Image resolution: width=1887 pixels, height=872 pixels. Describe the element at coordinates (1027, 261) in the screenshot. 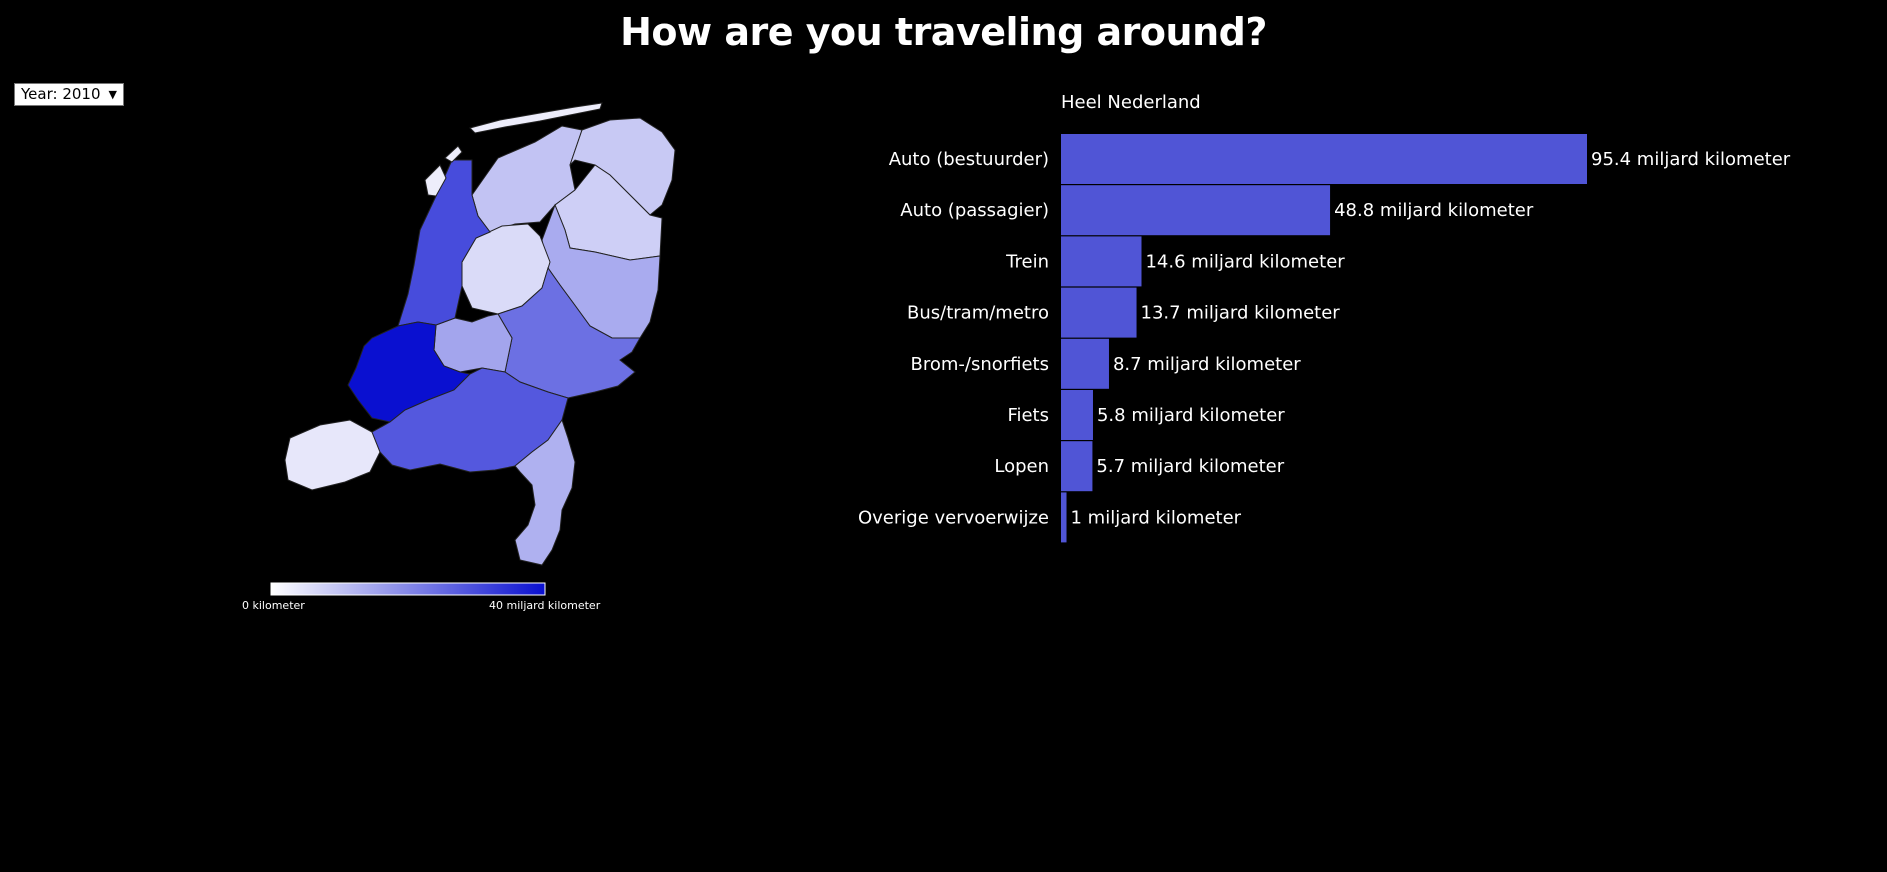

I see `category-label: Trein` at that location.